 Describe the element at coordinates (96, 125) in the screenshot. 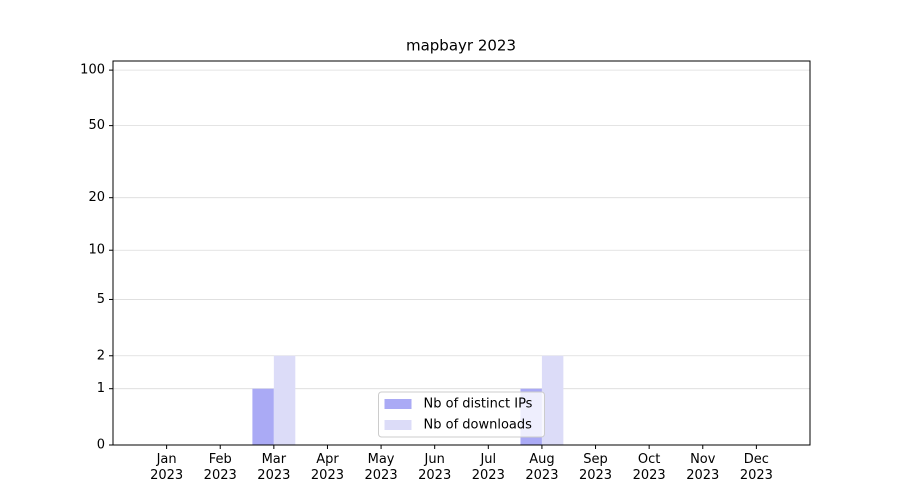

I see `y-tick-label: 50` at that location.